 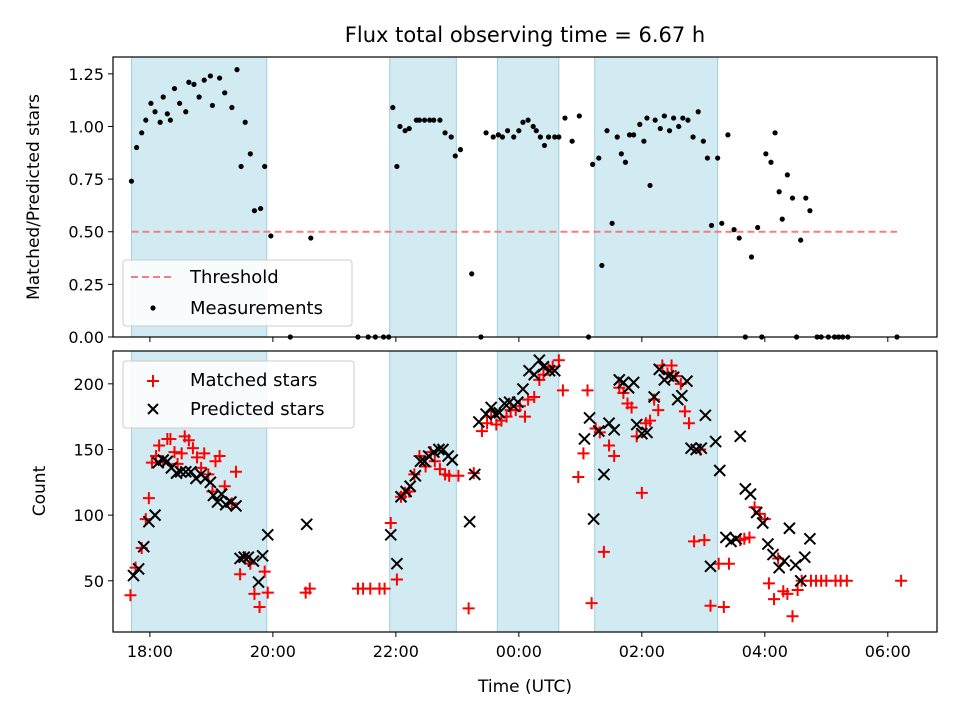 I want to click on y-tick-label: 0.25, so click(x=86, y=284).